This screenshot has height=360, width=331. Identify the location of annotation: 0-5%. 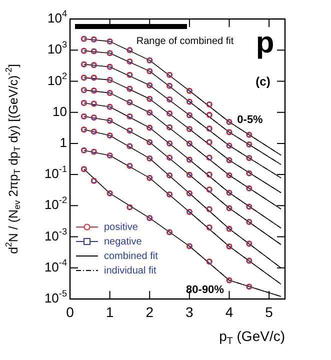
(250, 120).